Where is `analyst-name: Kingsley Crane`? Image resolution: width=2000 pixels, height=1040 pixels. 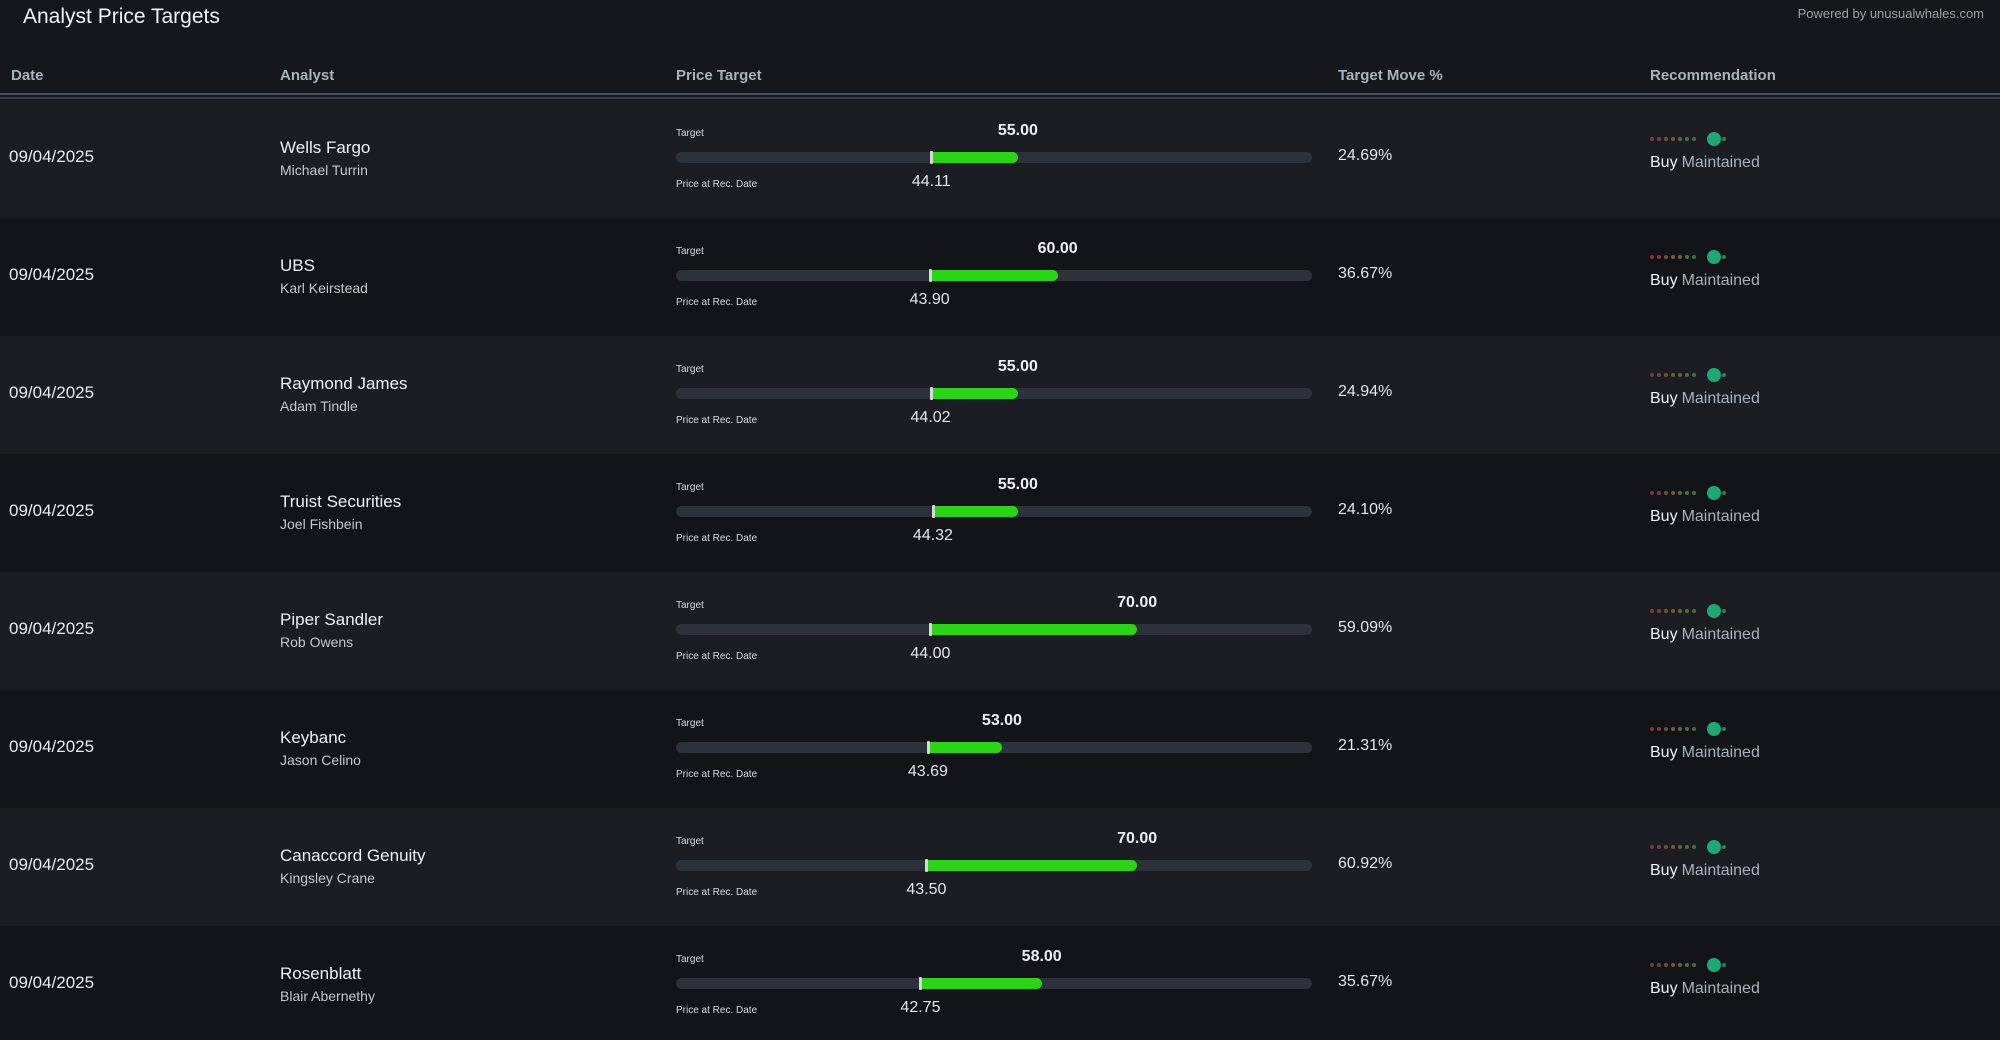 analyst-name: Kingsley Crane is located at coordinates (327, 878).